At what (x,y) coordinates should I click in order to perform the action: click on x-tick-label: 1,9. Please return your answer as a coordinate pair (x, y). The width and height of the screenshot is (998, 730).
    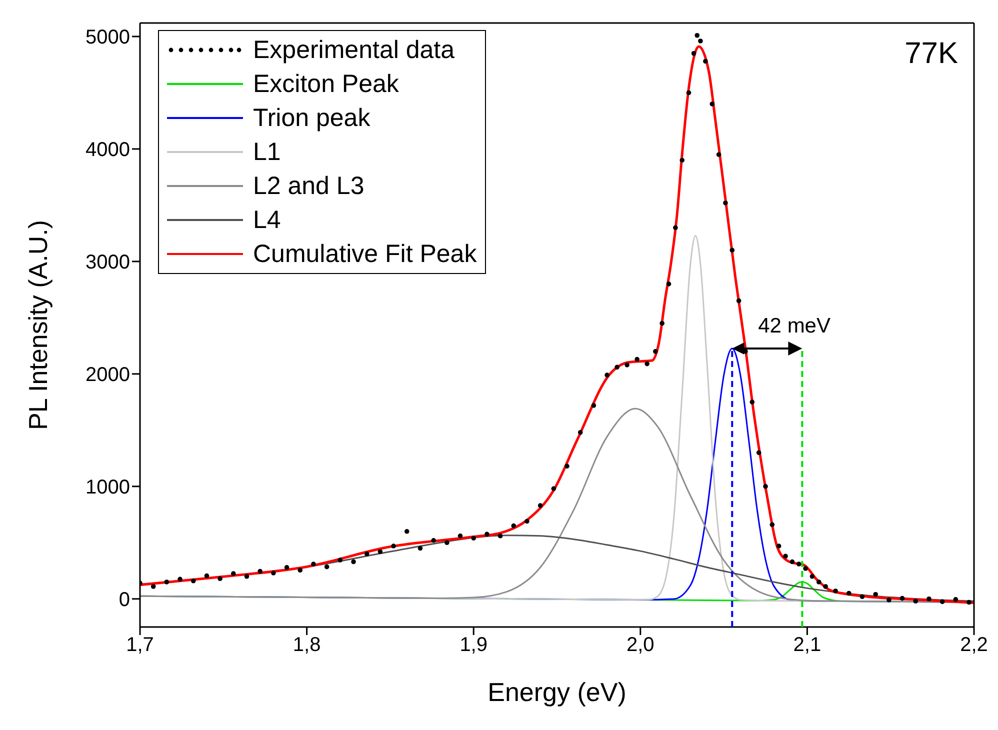
    Looking at the image, I should click on (474, 645).